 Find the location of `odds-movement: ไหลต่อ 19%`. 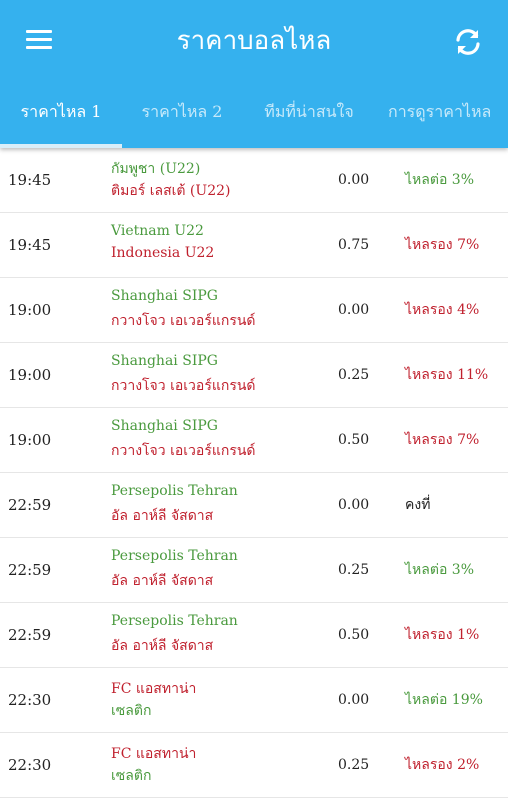

odds-movement: ไหลต่อ 19% is located at coordinates (444, 700).